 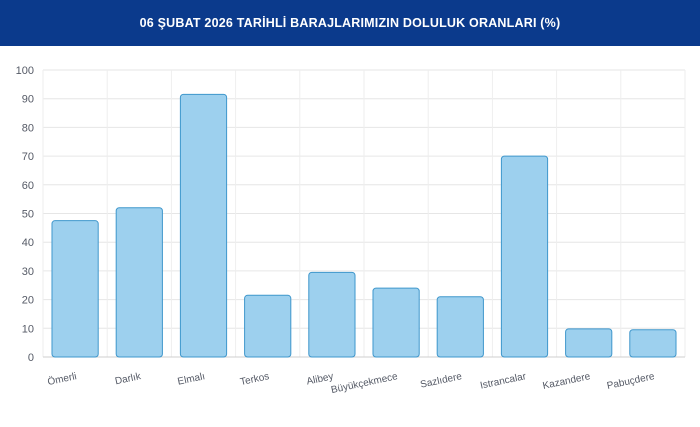 I want to click on bar-terkos, so click(x=268, y=326).